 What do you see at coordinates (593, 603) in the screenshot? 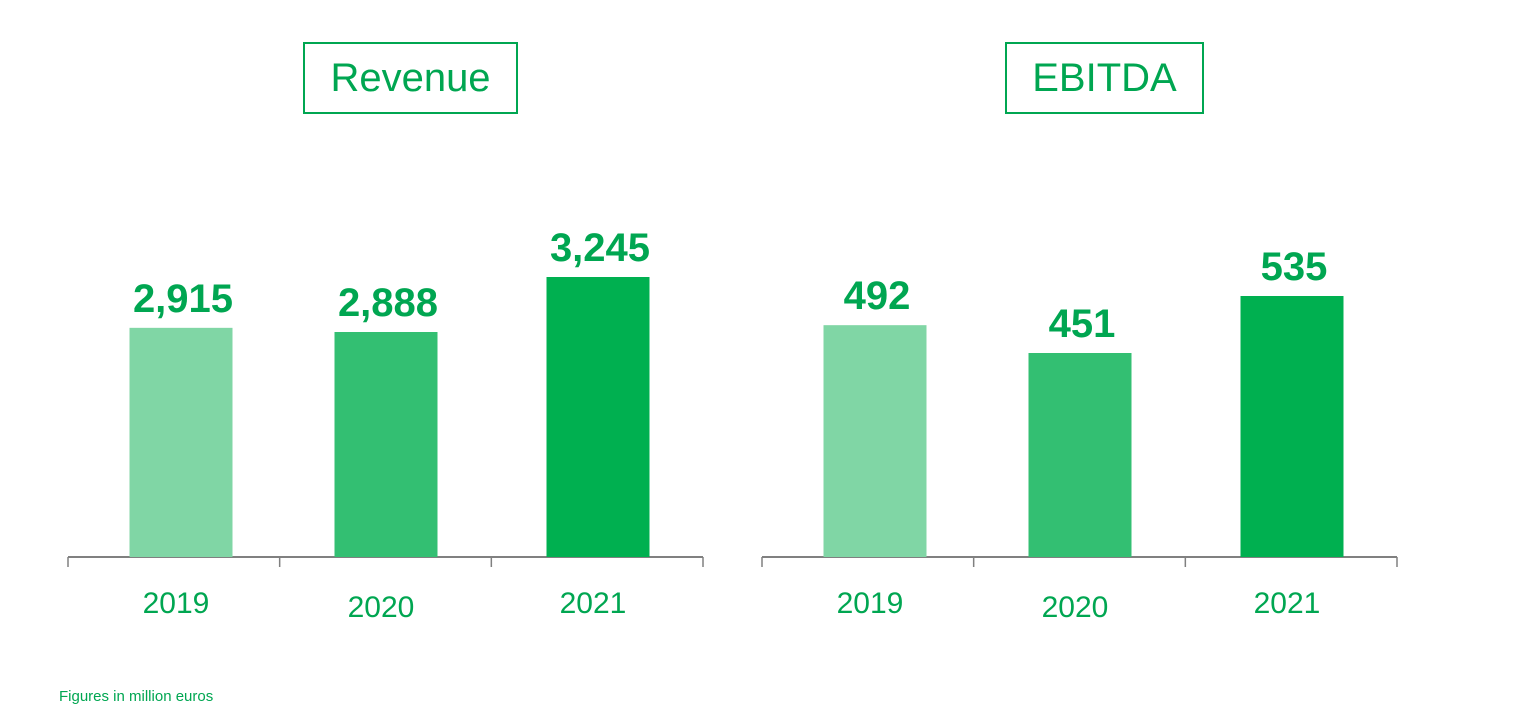
I see `revenue-category-label: 2021` at bounding box center [593, 603].